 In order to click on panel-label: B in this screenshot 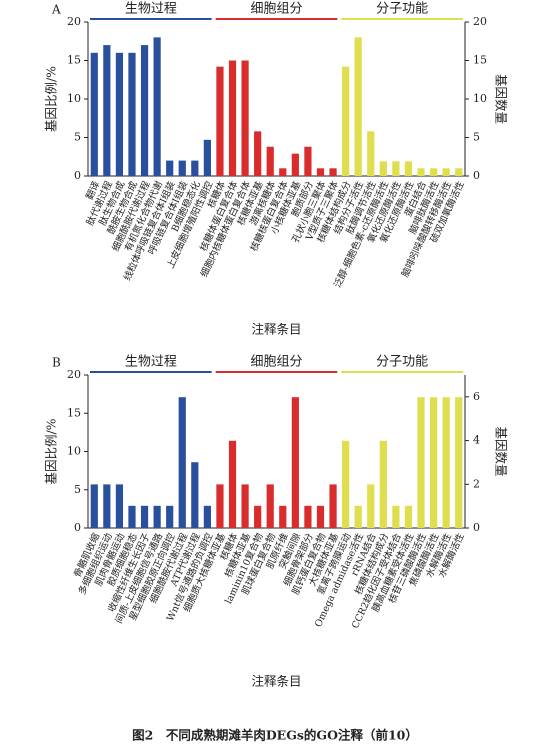, I will do `click(56, 363)`.